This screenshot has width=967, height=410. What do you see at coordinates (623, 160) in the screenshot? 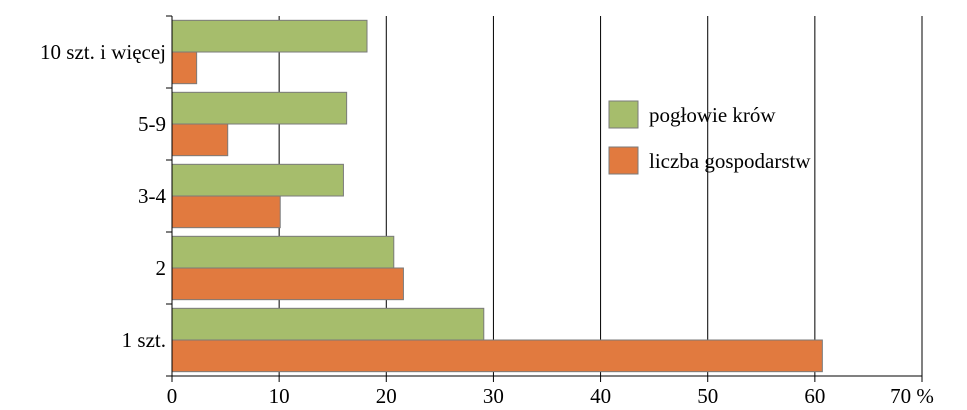
I see `legend-swatch-farms` at bounding box center [623, 160].